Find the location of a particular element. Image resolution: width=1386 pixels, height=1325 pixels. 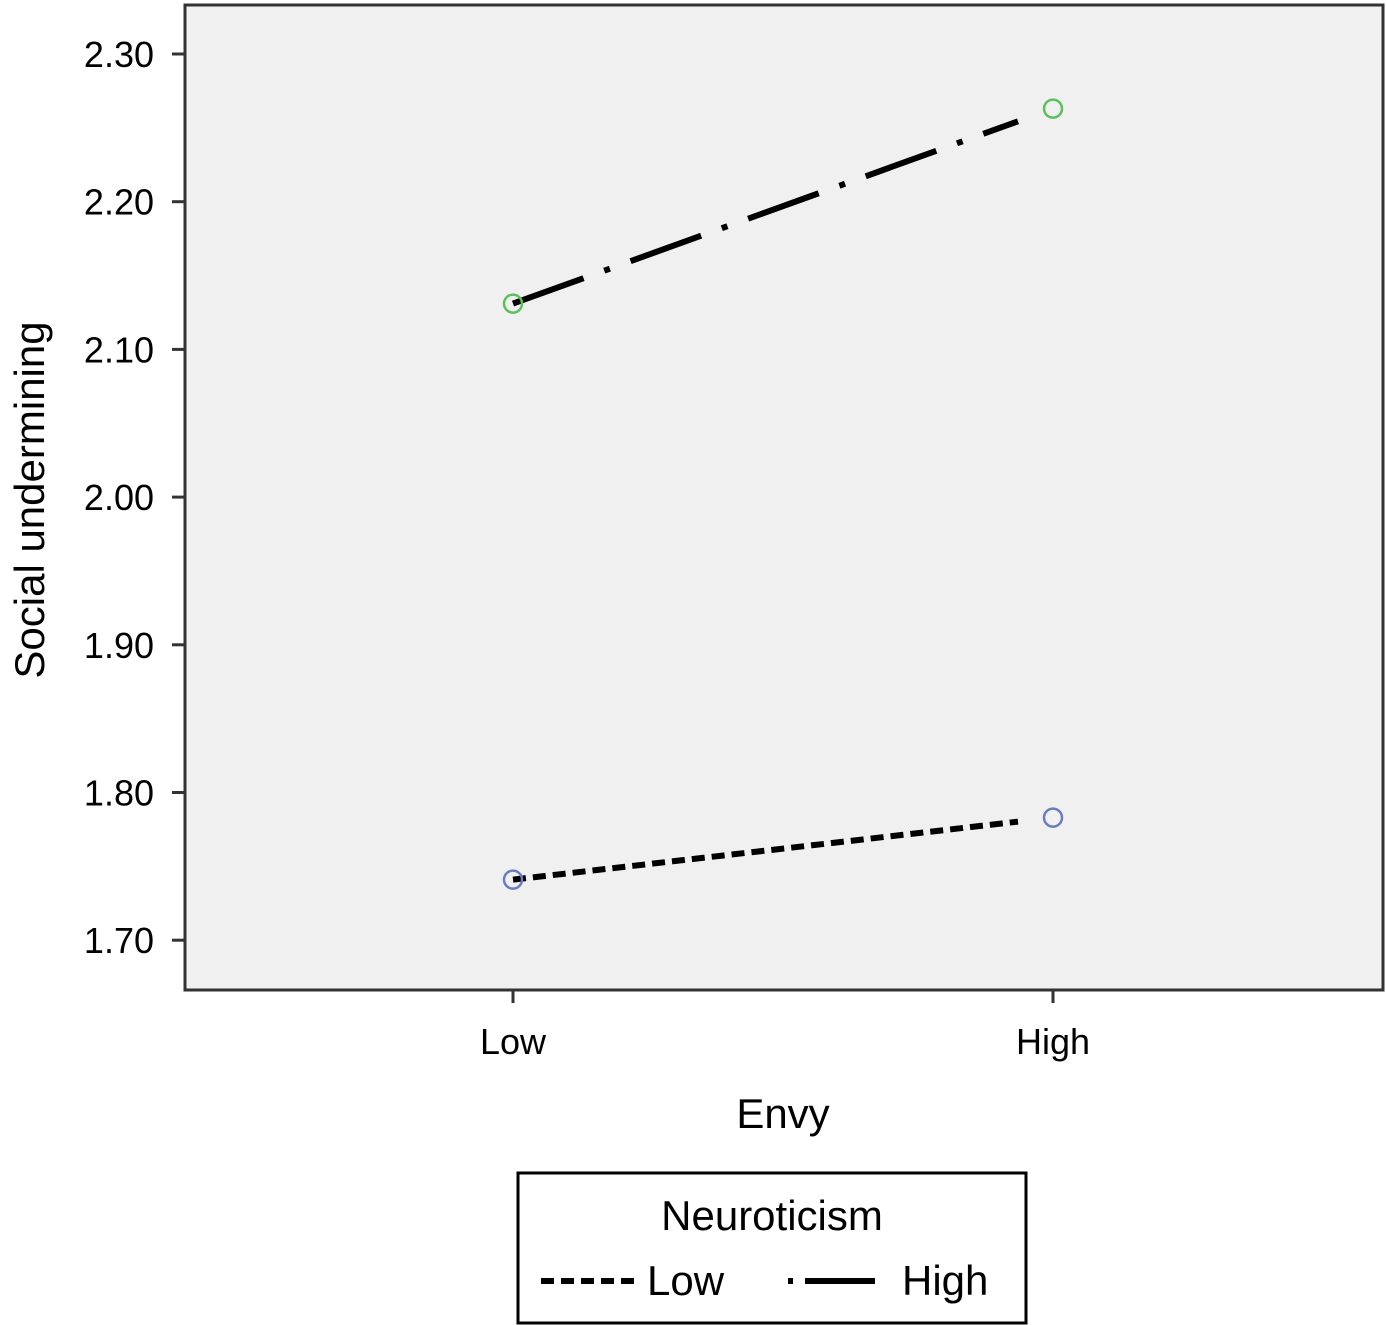

series-line-low is located at coordinates (765, 850).